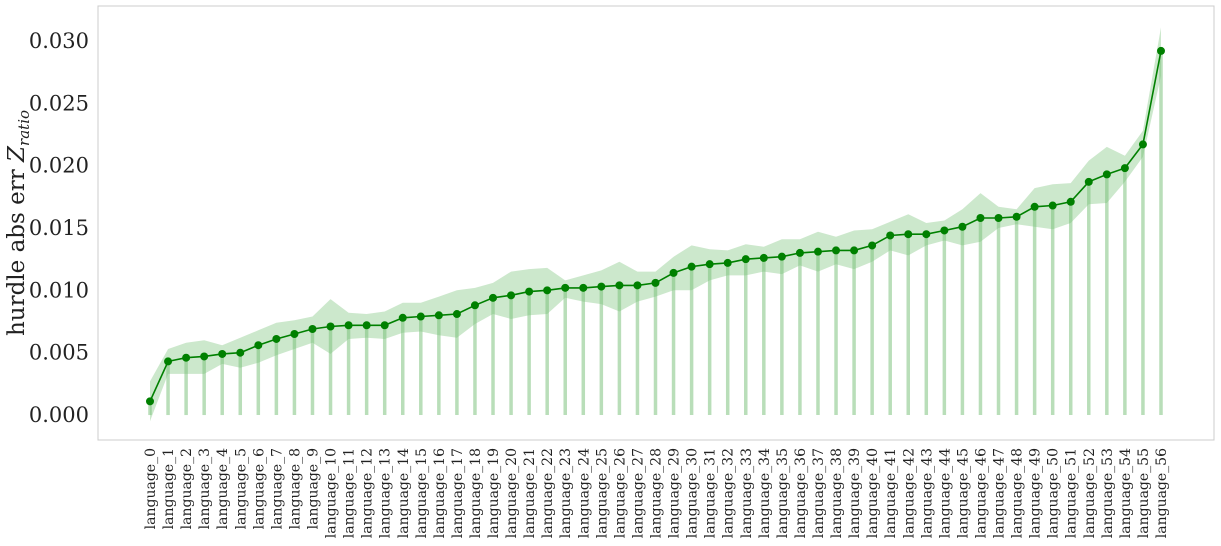 This screenshot has height=546, width=1221. What do you see at coordinates (476, 493) in the screenshot?
I see `x-tick-label-18: language_18` at bounding box center [476, 493].